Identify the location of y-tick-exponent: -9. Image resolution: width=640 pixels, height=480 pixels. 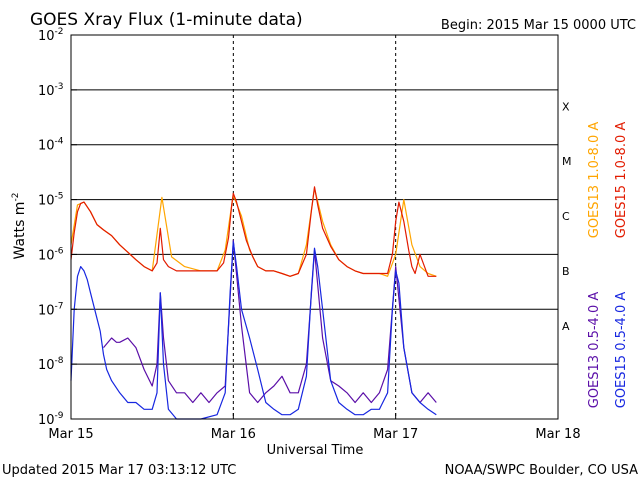
(59, 416).